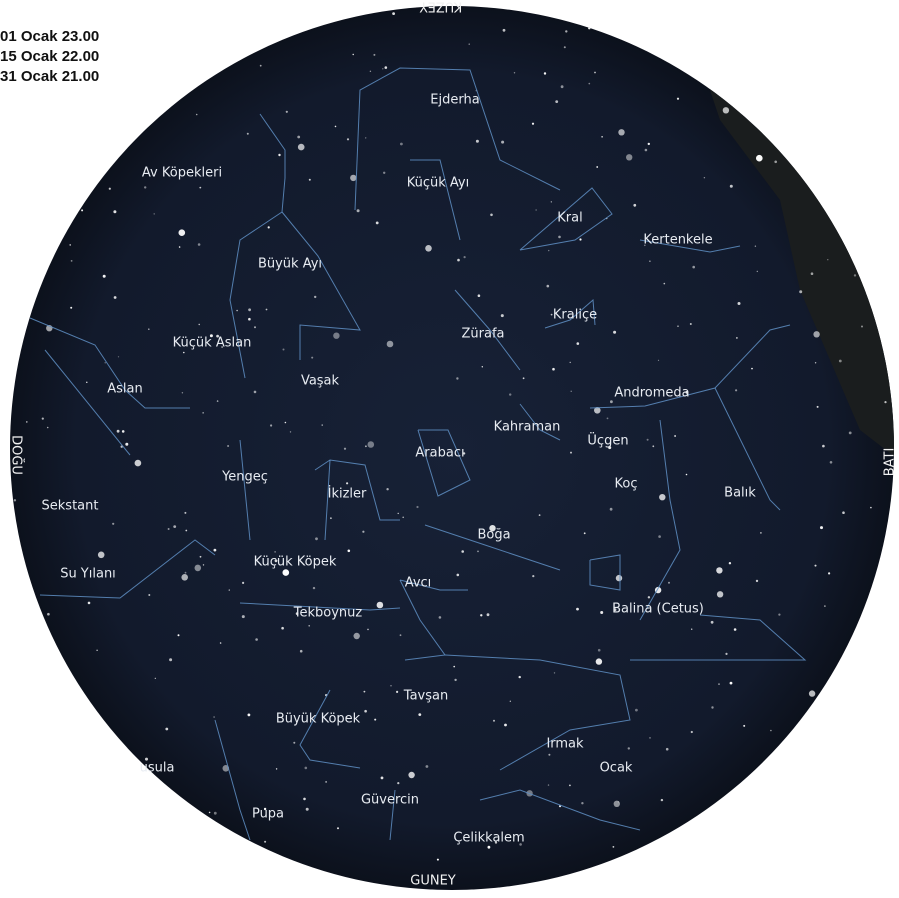  What do you see at coordinates (320, 381) in the screenshot?
I see `constellation-label: Vaşak` at bounding box center [320, 381].